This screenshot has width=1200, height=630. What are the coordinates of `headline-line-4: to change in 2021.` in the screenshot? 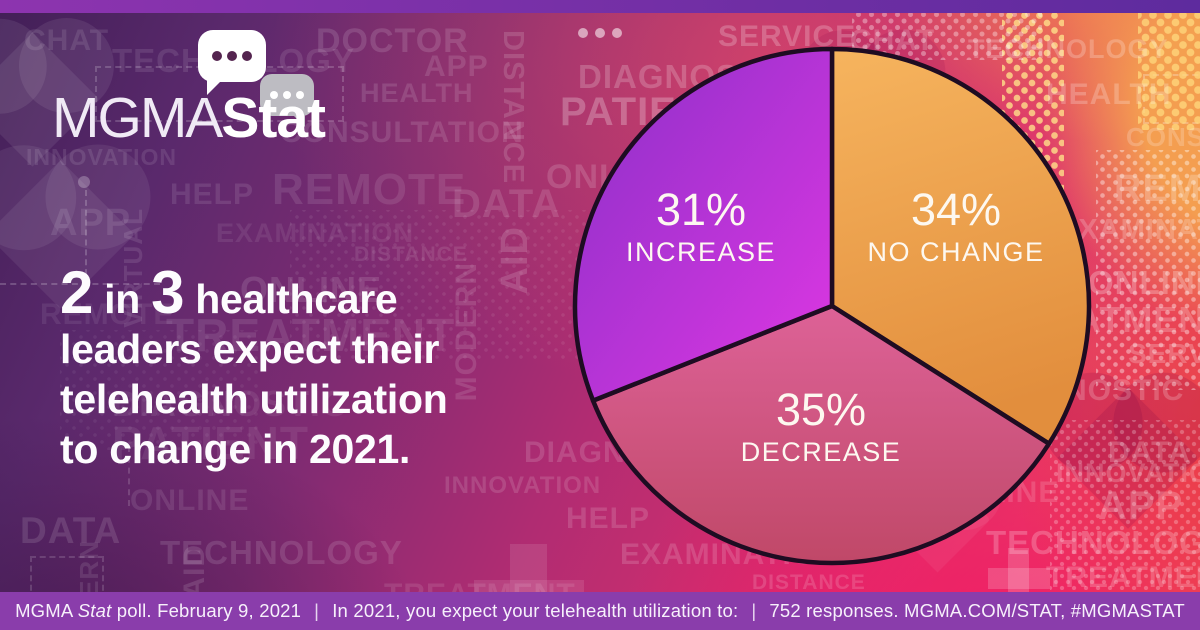 It's located at (235, 449).